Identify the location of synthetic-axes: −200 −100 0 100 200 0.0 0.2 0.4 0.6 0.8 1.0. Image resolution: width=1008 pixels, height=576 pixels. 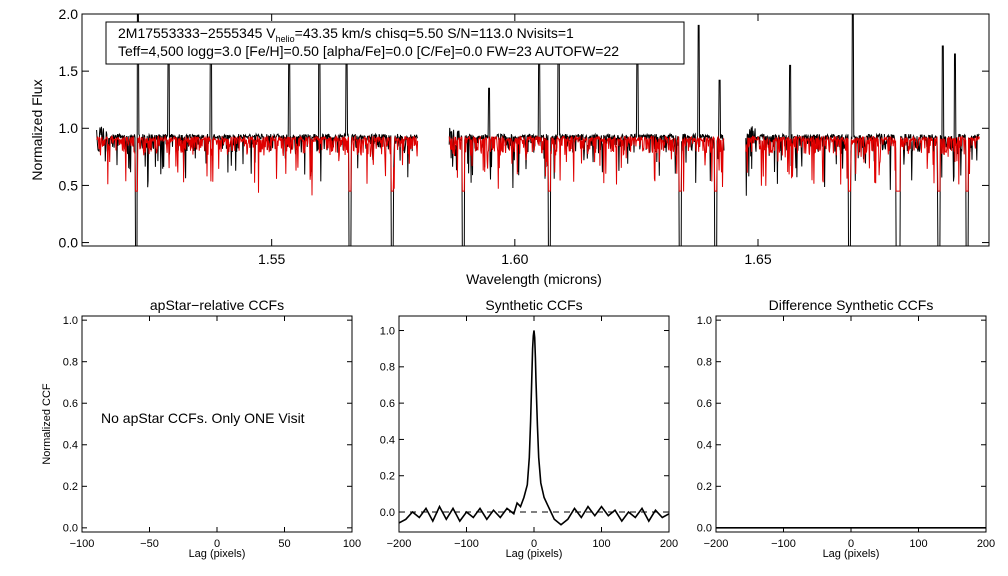
(529, 433).